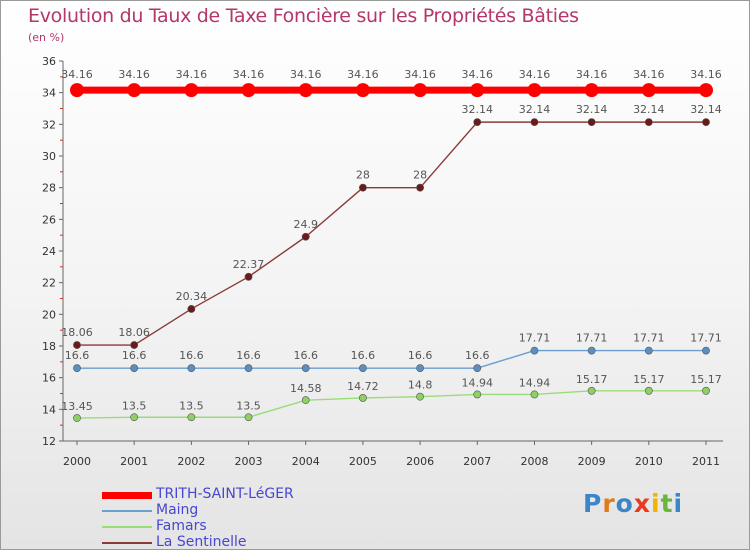  What do you see at coordinates (252, 542) in the screenshot?
I see `legend-item: La Sentinelle` at bounding box center [252, 542].